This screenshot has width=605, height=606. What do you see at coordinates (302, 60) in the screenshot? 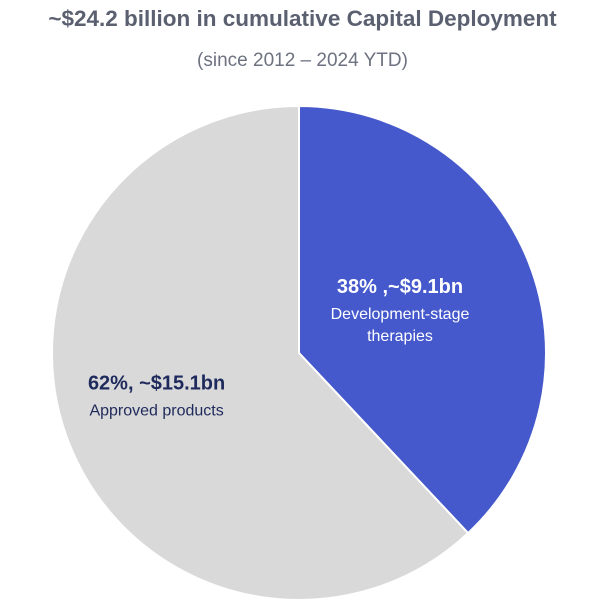
I see `chart-subtitle: (since 2012 – 2024 YTD)` at bounding box center [302, 60].